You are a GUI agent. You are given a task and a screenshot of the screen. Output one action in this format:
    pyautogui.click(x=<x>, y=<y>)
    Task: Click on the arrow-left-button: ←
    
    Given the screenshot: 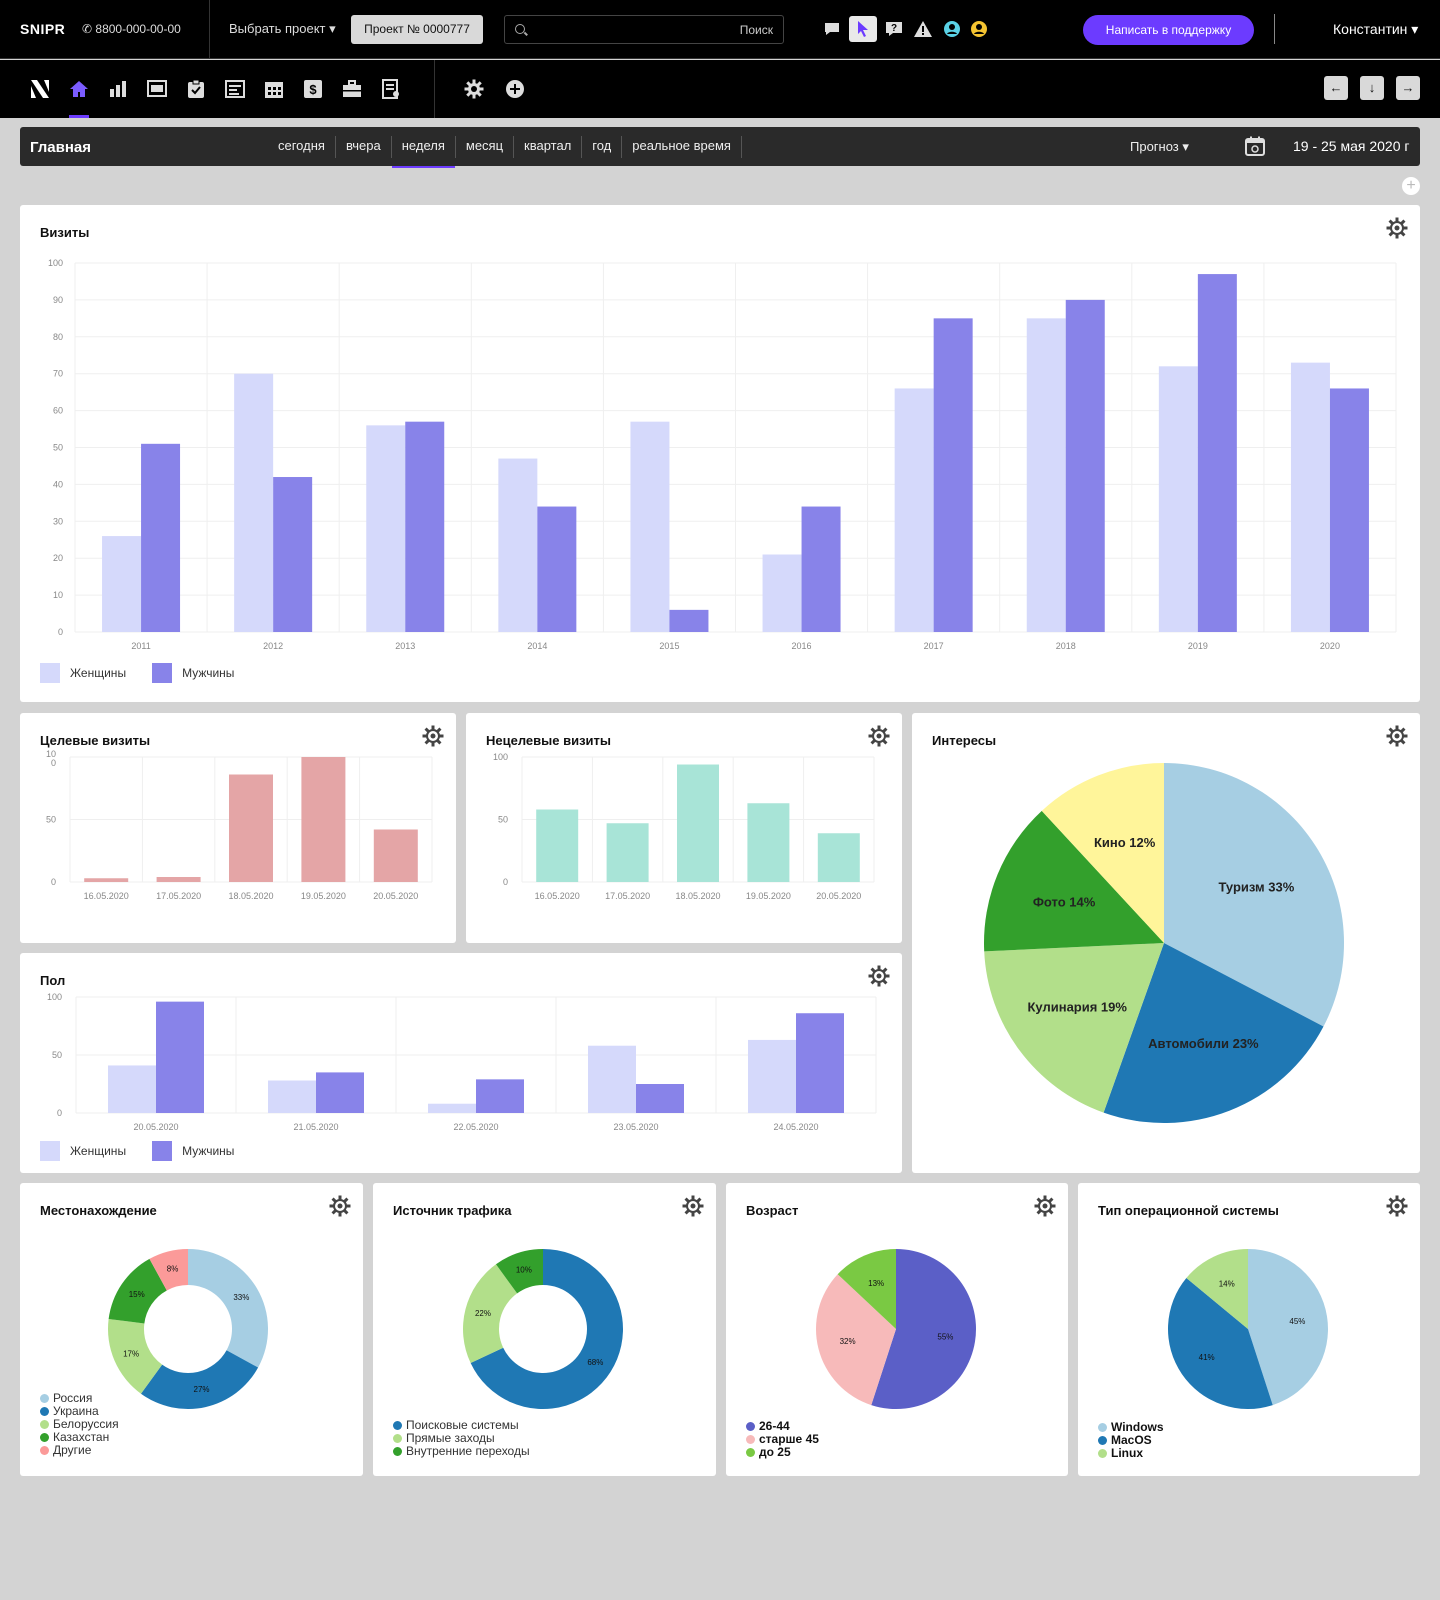 What is the action you would take?
    pyautogui.click(x=1336, y=88)
    